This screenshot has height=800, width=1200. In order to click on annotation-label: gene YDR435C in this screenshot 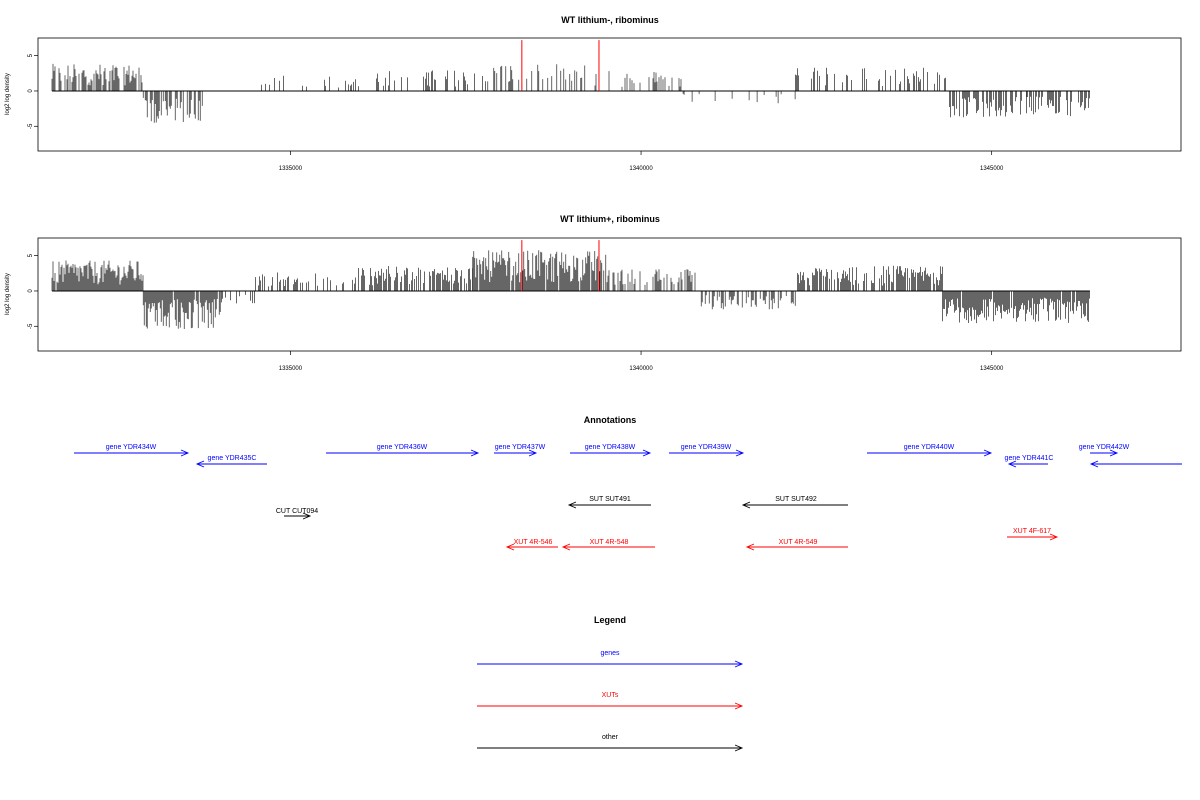, I will do `click(232, 458)`.